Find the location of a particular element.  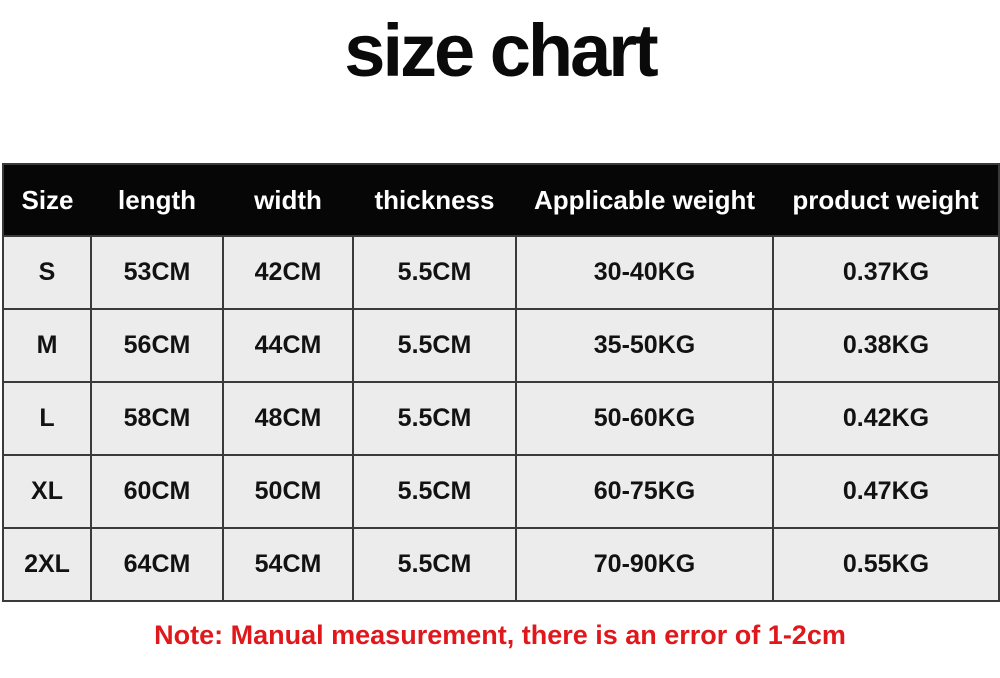

cell-product-weight: 0.38KG is located at coordinates (886, 345).